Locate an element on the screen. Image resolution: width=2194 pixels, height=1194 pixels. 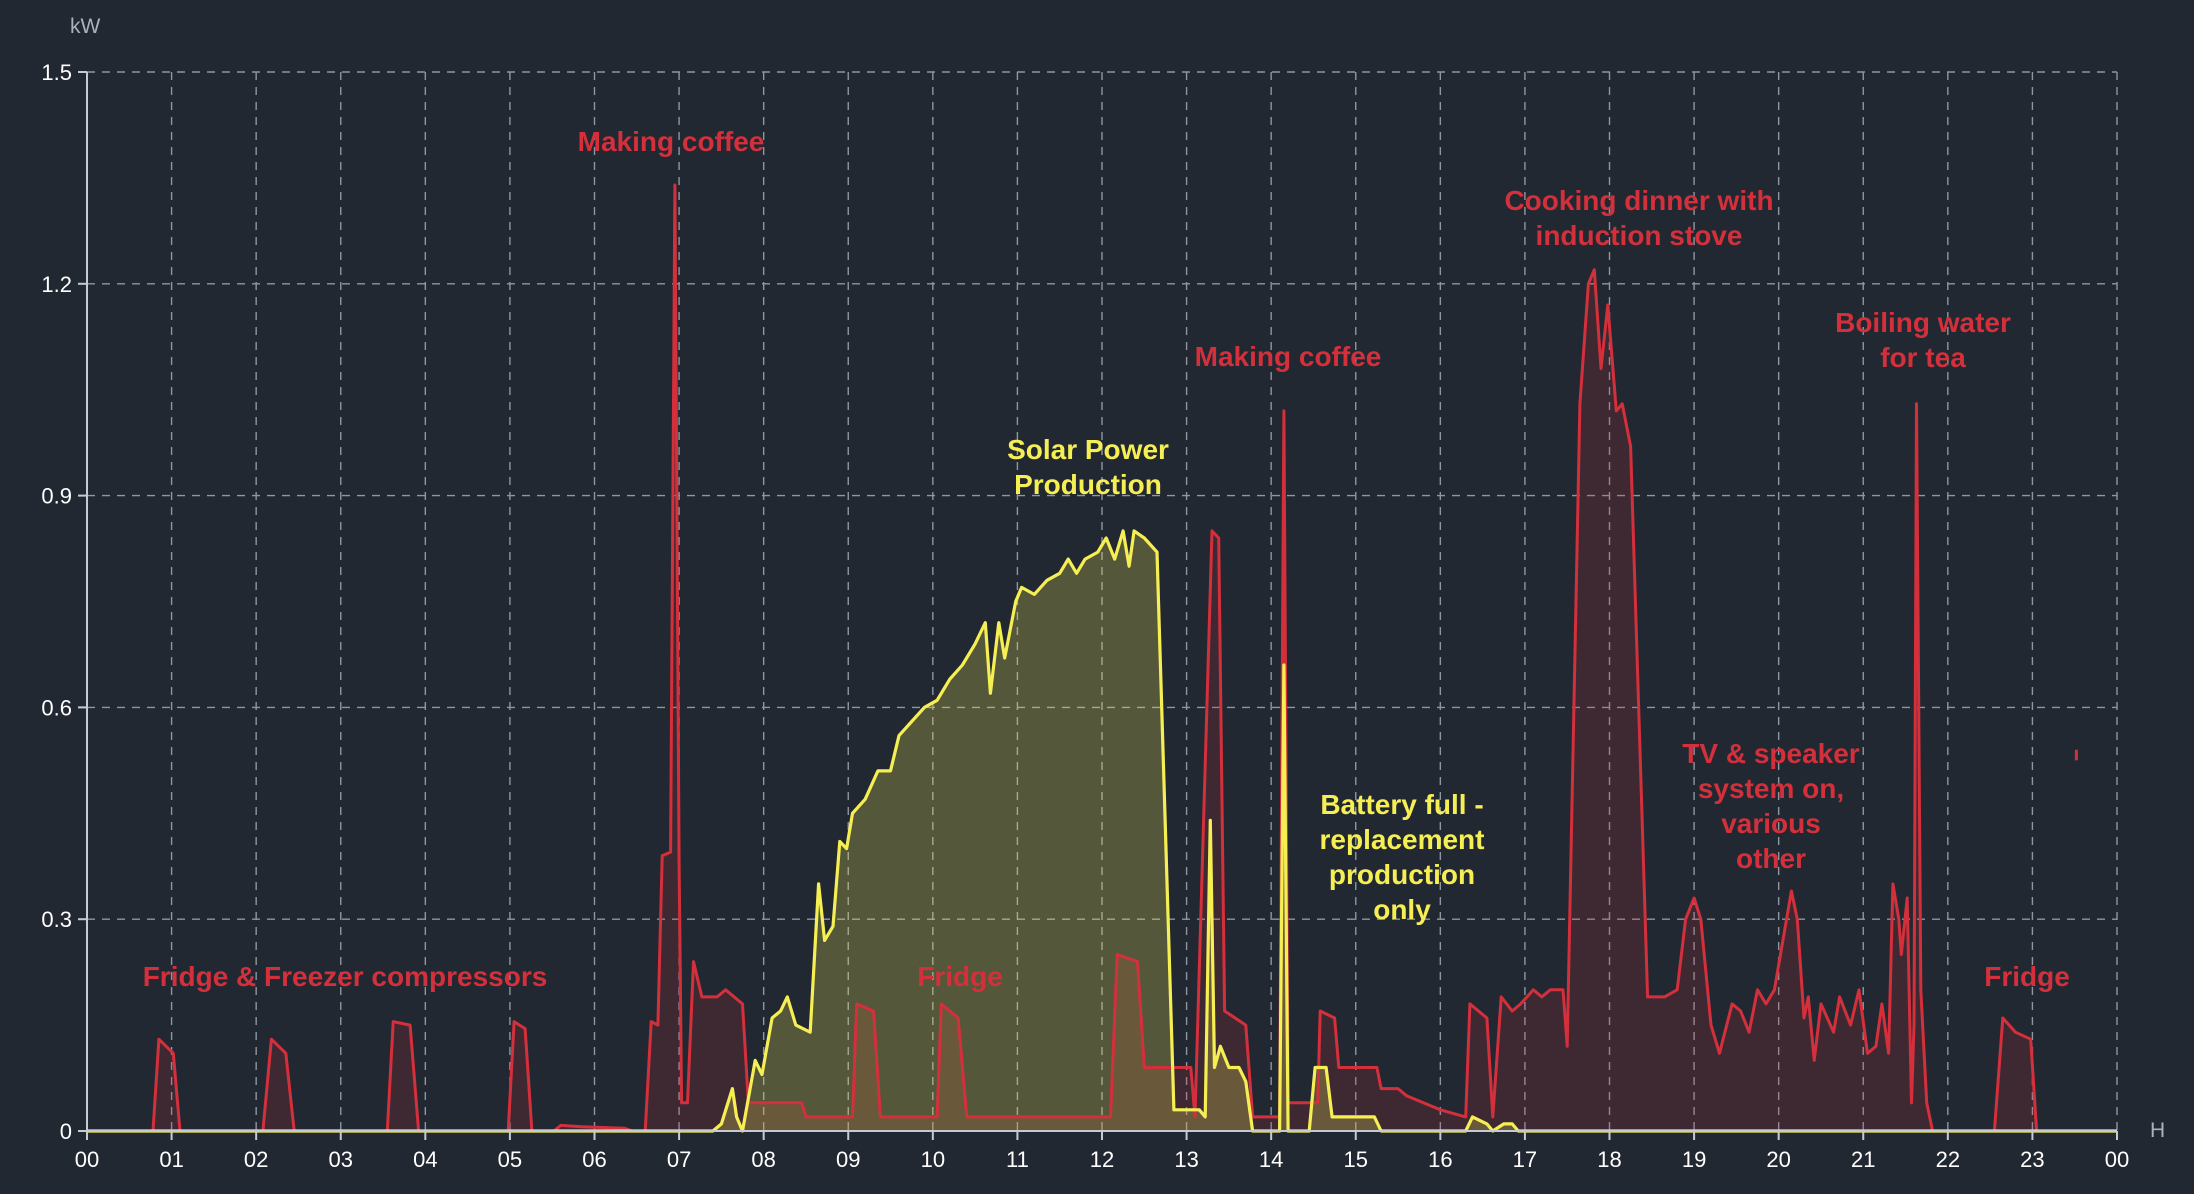
x-tick-label: 03 is located at coordinates (341, 1159).